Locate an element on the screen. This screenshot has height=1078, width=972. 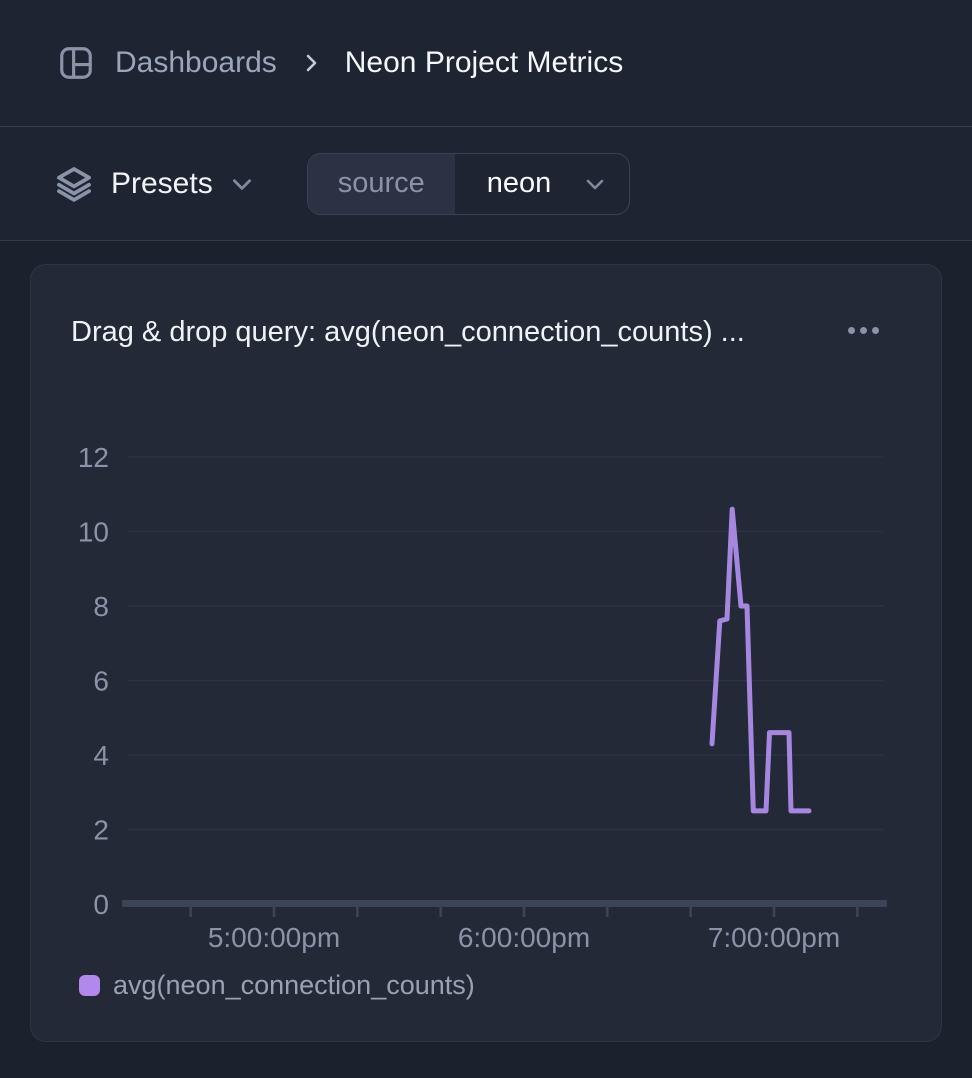
panel-options-menu-button is located at coordinates (863, 330).